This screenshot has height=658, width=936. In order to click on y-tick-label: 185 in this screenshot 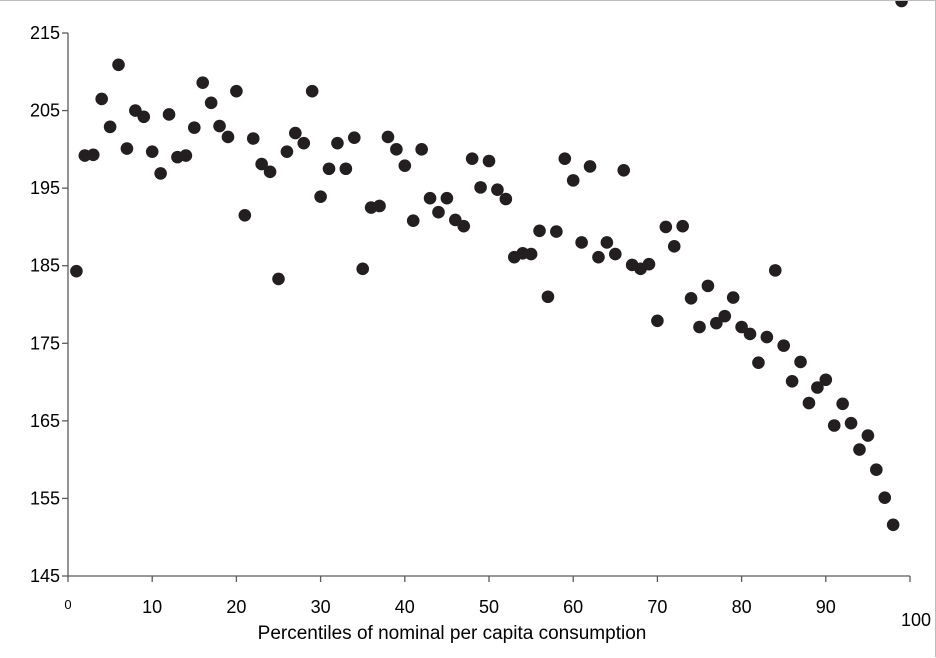, I will do `click(45, 266)`.